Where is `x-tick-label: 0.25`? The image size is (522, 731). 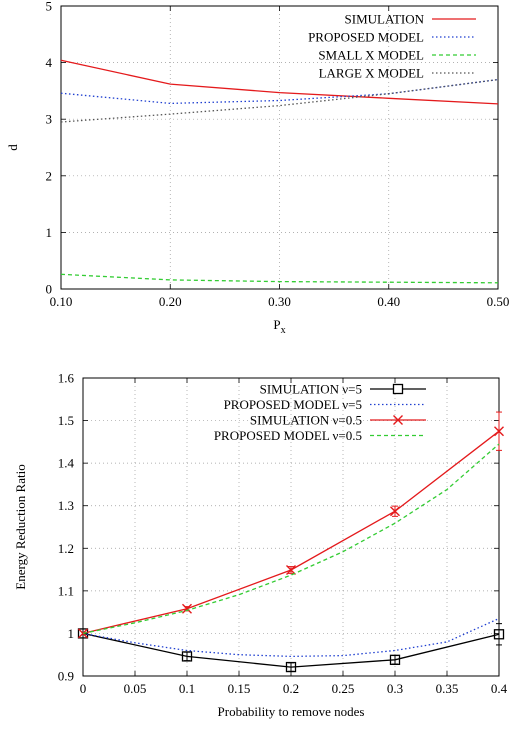 x-tick-label: 0.25 is located at coordinates (343, 688).